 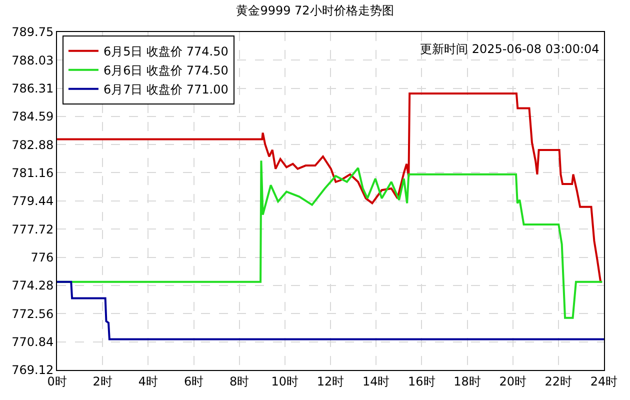 What do you see at coordinates (604, 381) in the screenshot?
I see `x-tick-label: 24时` at bounding box center [604, 381].